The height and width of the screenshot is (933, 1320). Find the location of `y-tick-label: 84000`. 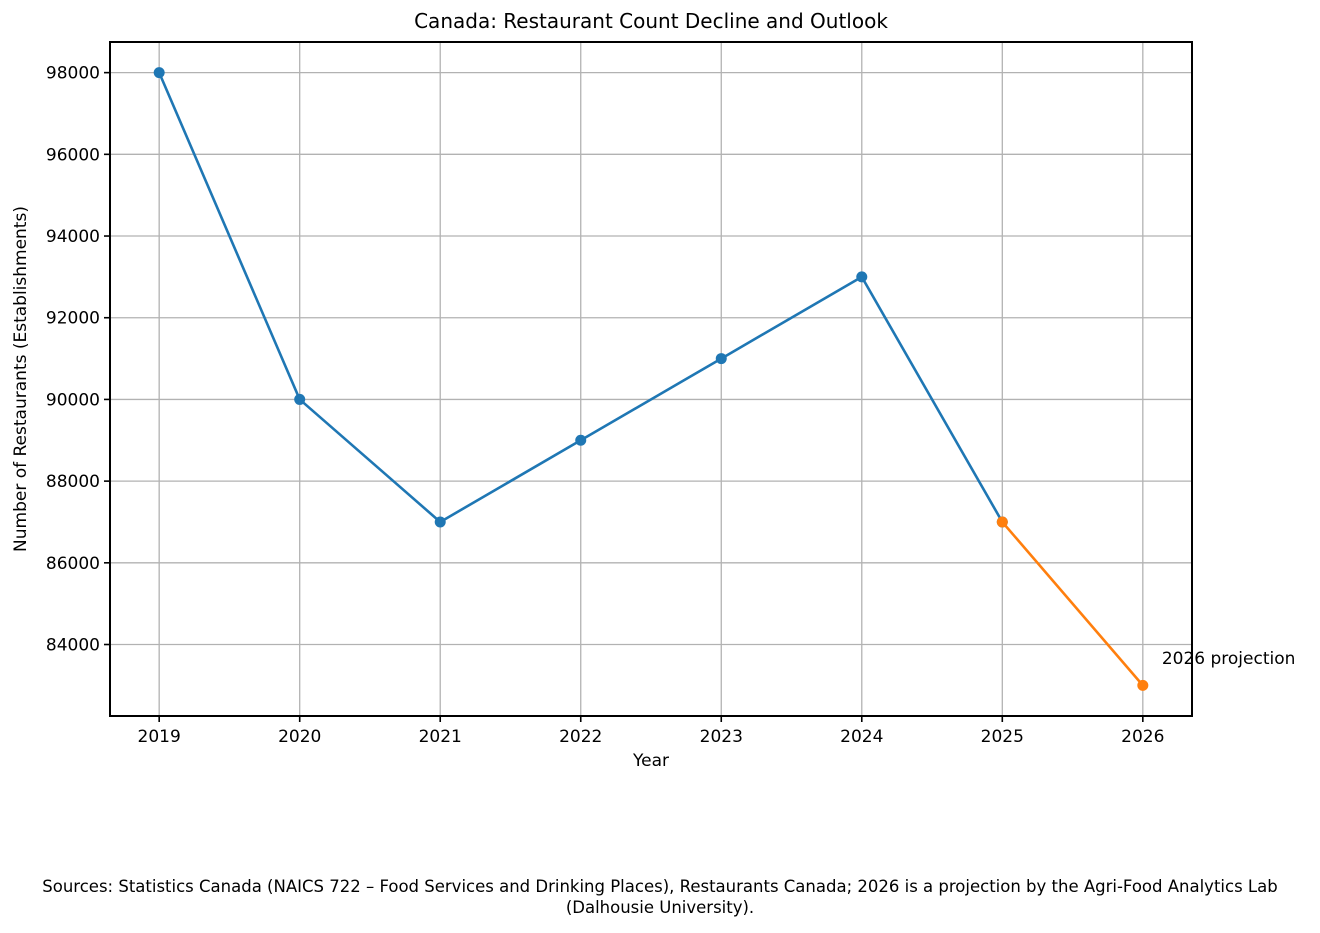

y-tick-label: 84000 is located at coordinates (73, 646).